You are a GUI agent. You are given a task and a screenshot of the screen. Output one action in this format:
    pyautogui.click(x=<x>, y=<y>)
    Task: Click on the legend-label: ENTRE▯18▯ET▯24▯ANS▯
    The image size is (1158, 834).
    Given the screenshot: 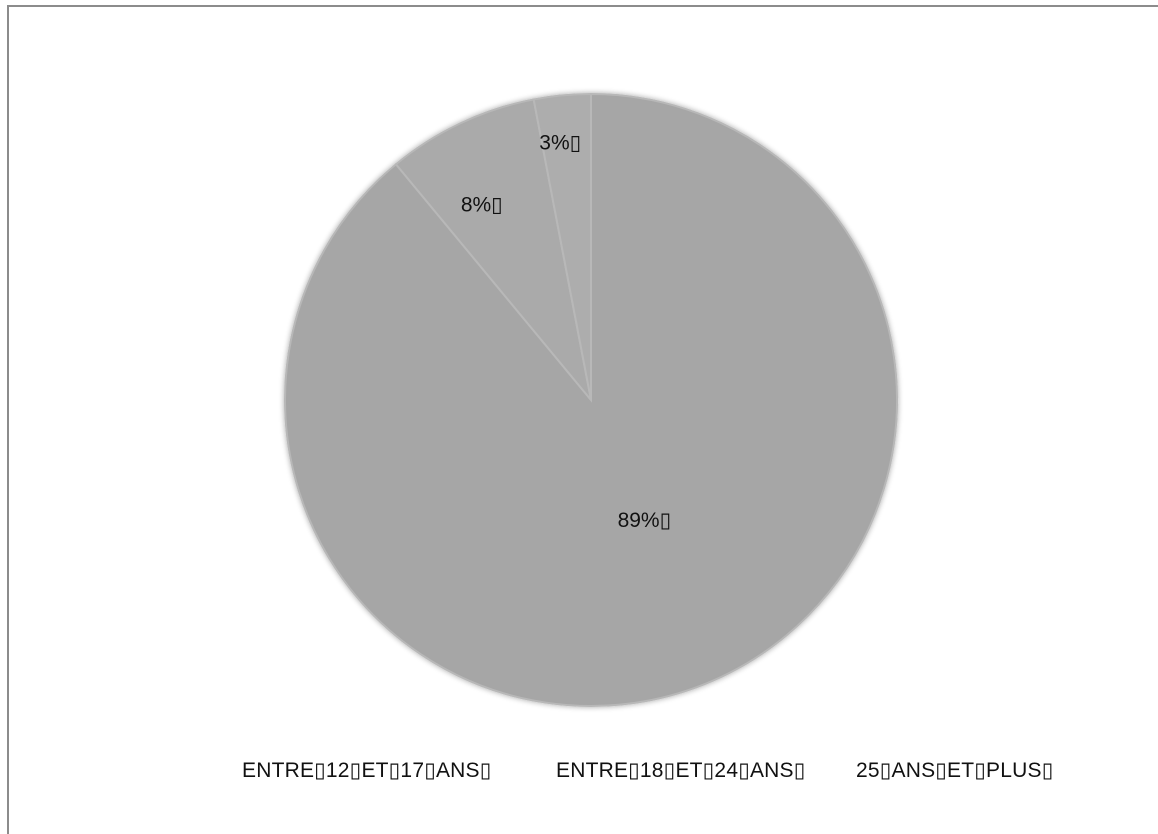 What is the action you would take?
    pyautogui.click(x=681, y=770)
    